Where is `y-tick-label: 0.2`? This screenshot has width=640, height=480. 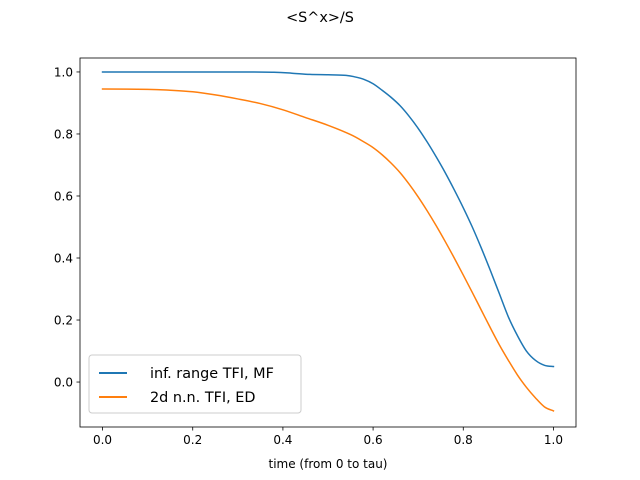
y-tick-label: 0.2 is located at coordinates (63, 320).